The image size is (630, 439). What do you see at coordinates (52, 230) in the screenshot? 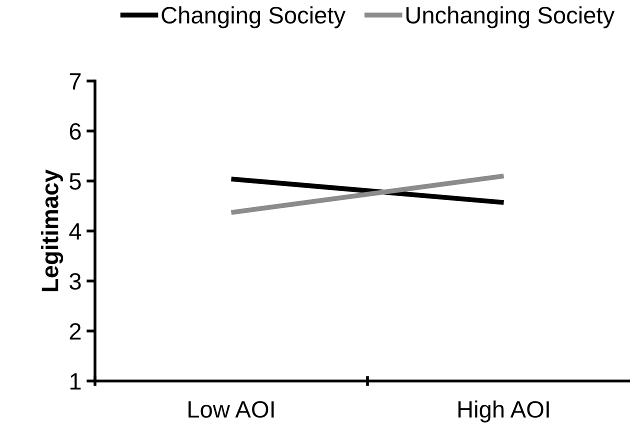
I see `y-axis-title: Legitimacy` at bounding box center [52, 230].